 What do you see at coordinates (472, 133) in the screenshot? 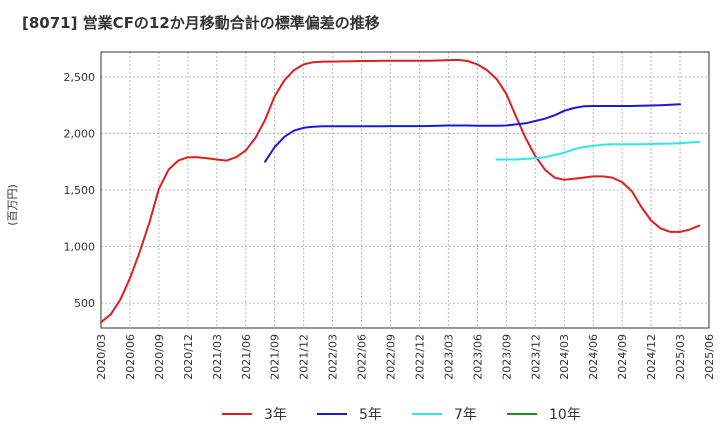
I see `series-line-5年` at bounding box center [472, 133].